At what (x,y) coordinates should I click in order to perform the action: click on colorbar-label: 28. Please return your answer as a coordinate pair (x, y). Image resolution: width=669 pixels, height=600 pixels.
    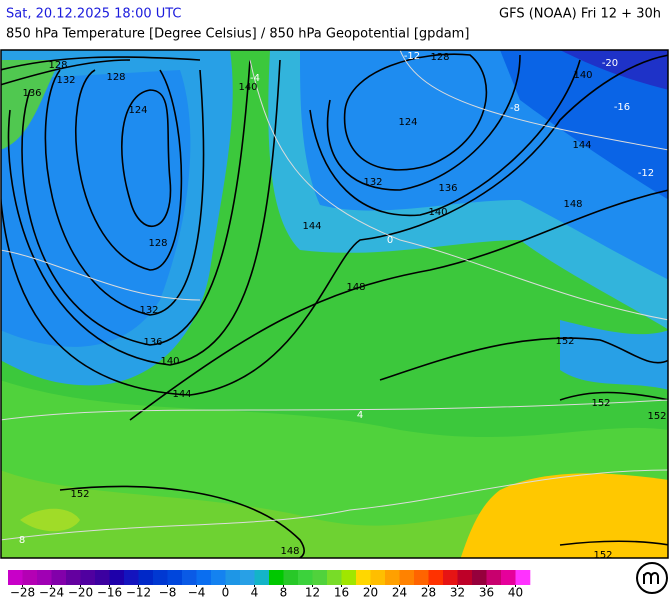
    Looking at the image, I should click on (428, 593).